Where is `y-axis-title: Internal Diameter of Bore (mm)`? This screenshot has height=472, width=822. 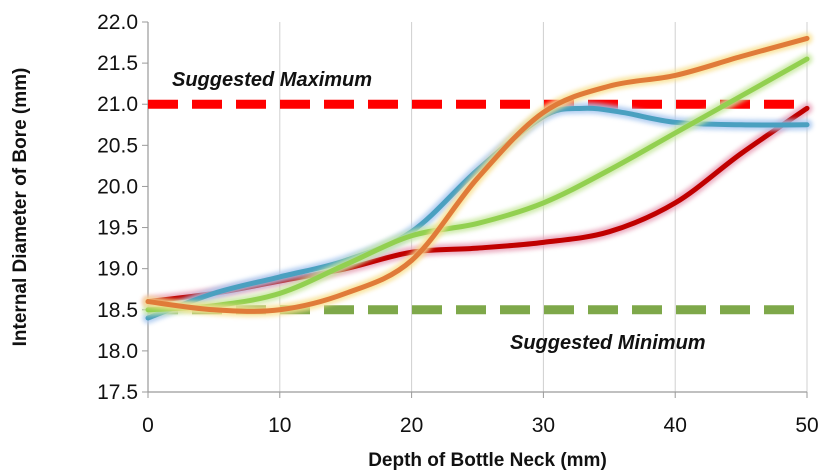
y-axis-title: Internal Diameter of Bore (mm) is located at coordinates (20, 207).